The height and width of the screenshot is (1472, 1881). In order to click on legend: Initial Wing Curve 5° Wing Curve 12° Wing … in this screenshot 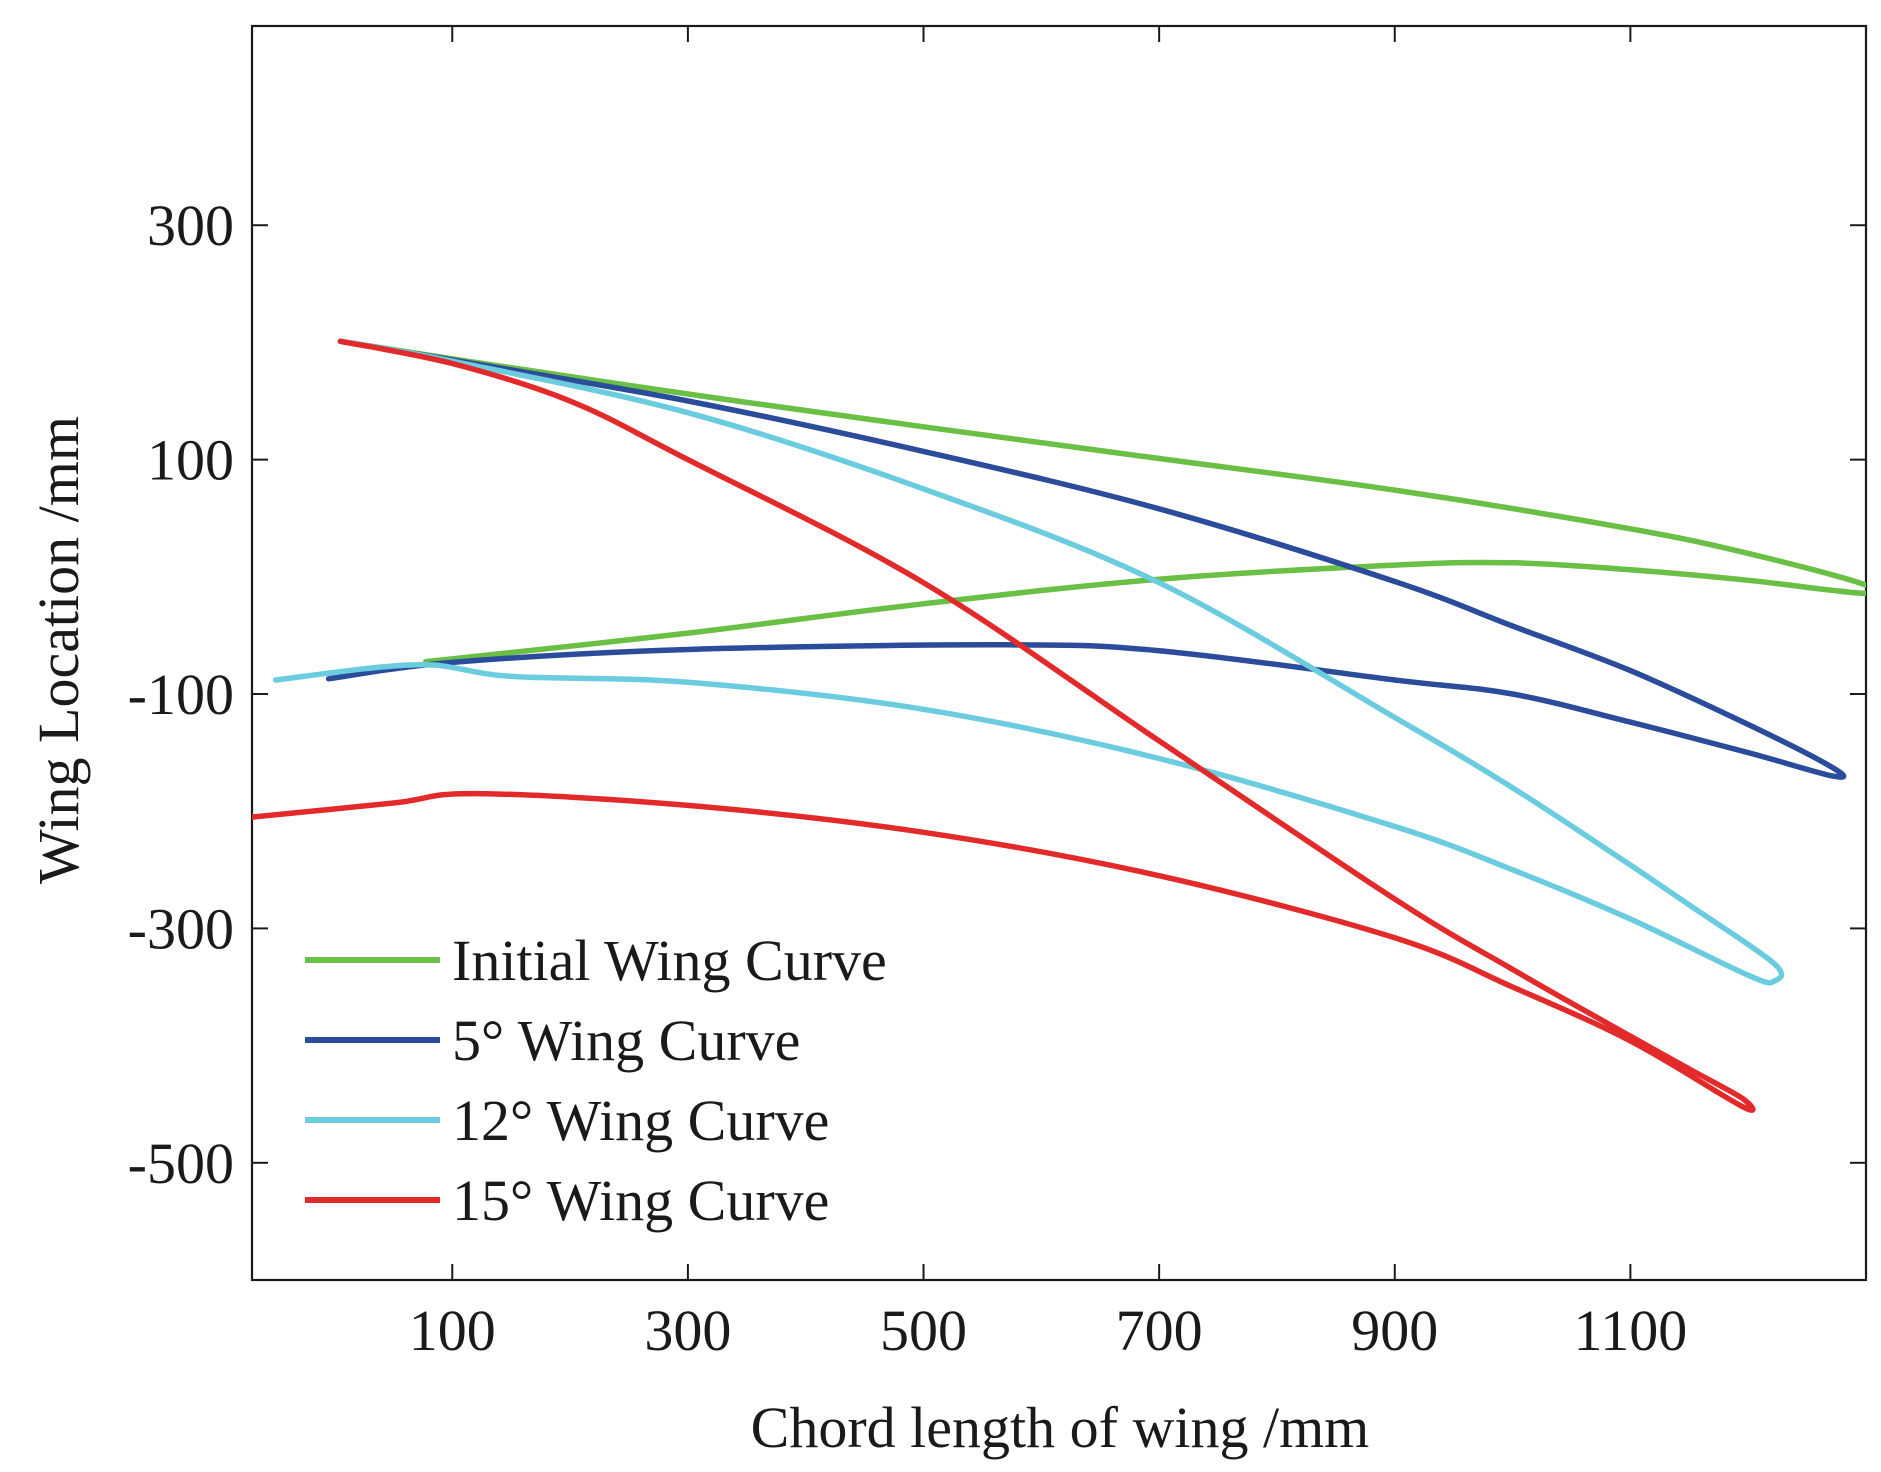, I will do `click(596, 1080)`.